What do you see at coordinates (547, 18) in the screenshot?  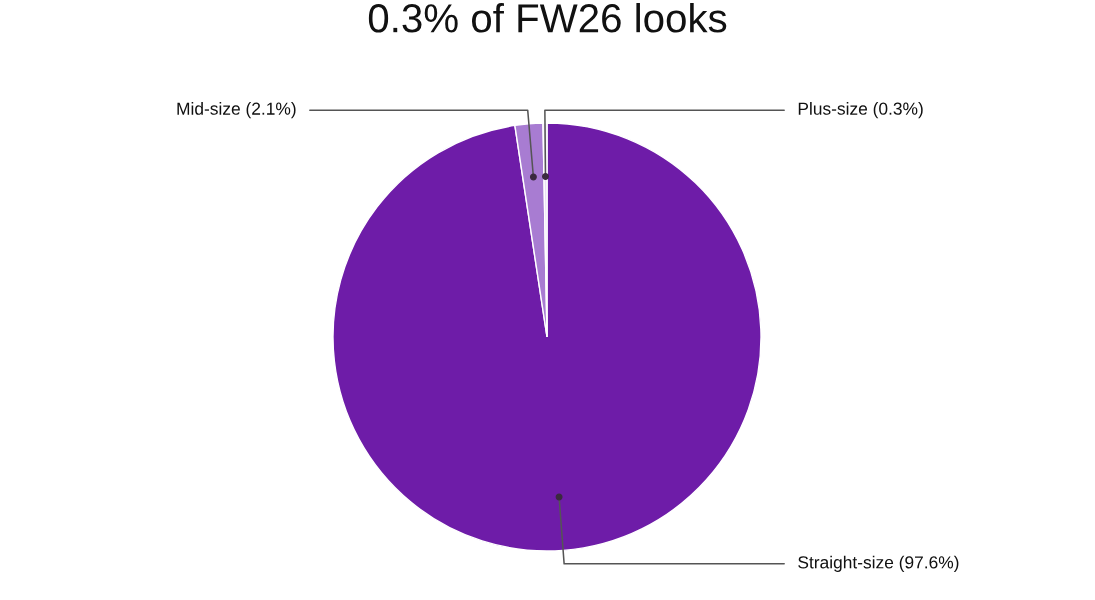 I see `chart-title: 0.3% of FW26 looks` at bounding box center [547, 18].